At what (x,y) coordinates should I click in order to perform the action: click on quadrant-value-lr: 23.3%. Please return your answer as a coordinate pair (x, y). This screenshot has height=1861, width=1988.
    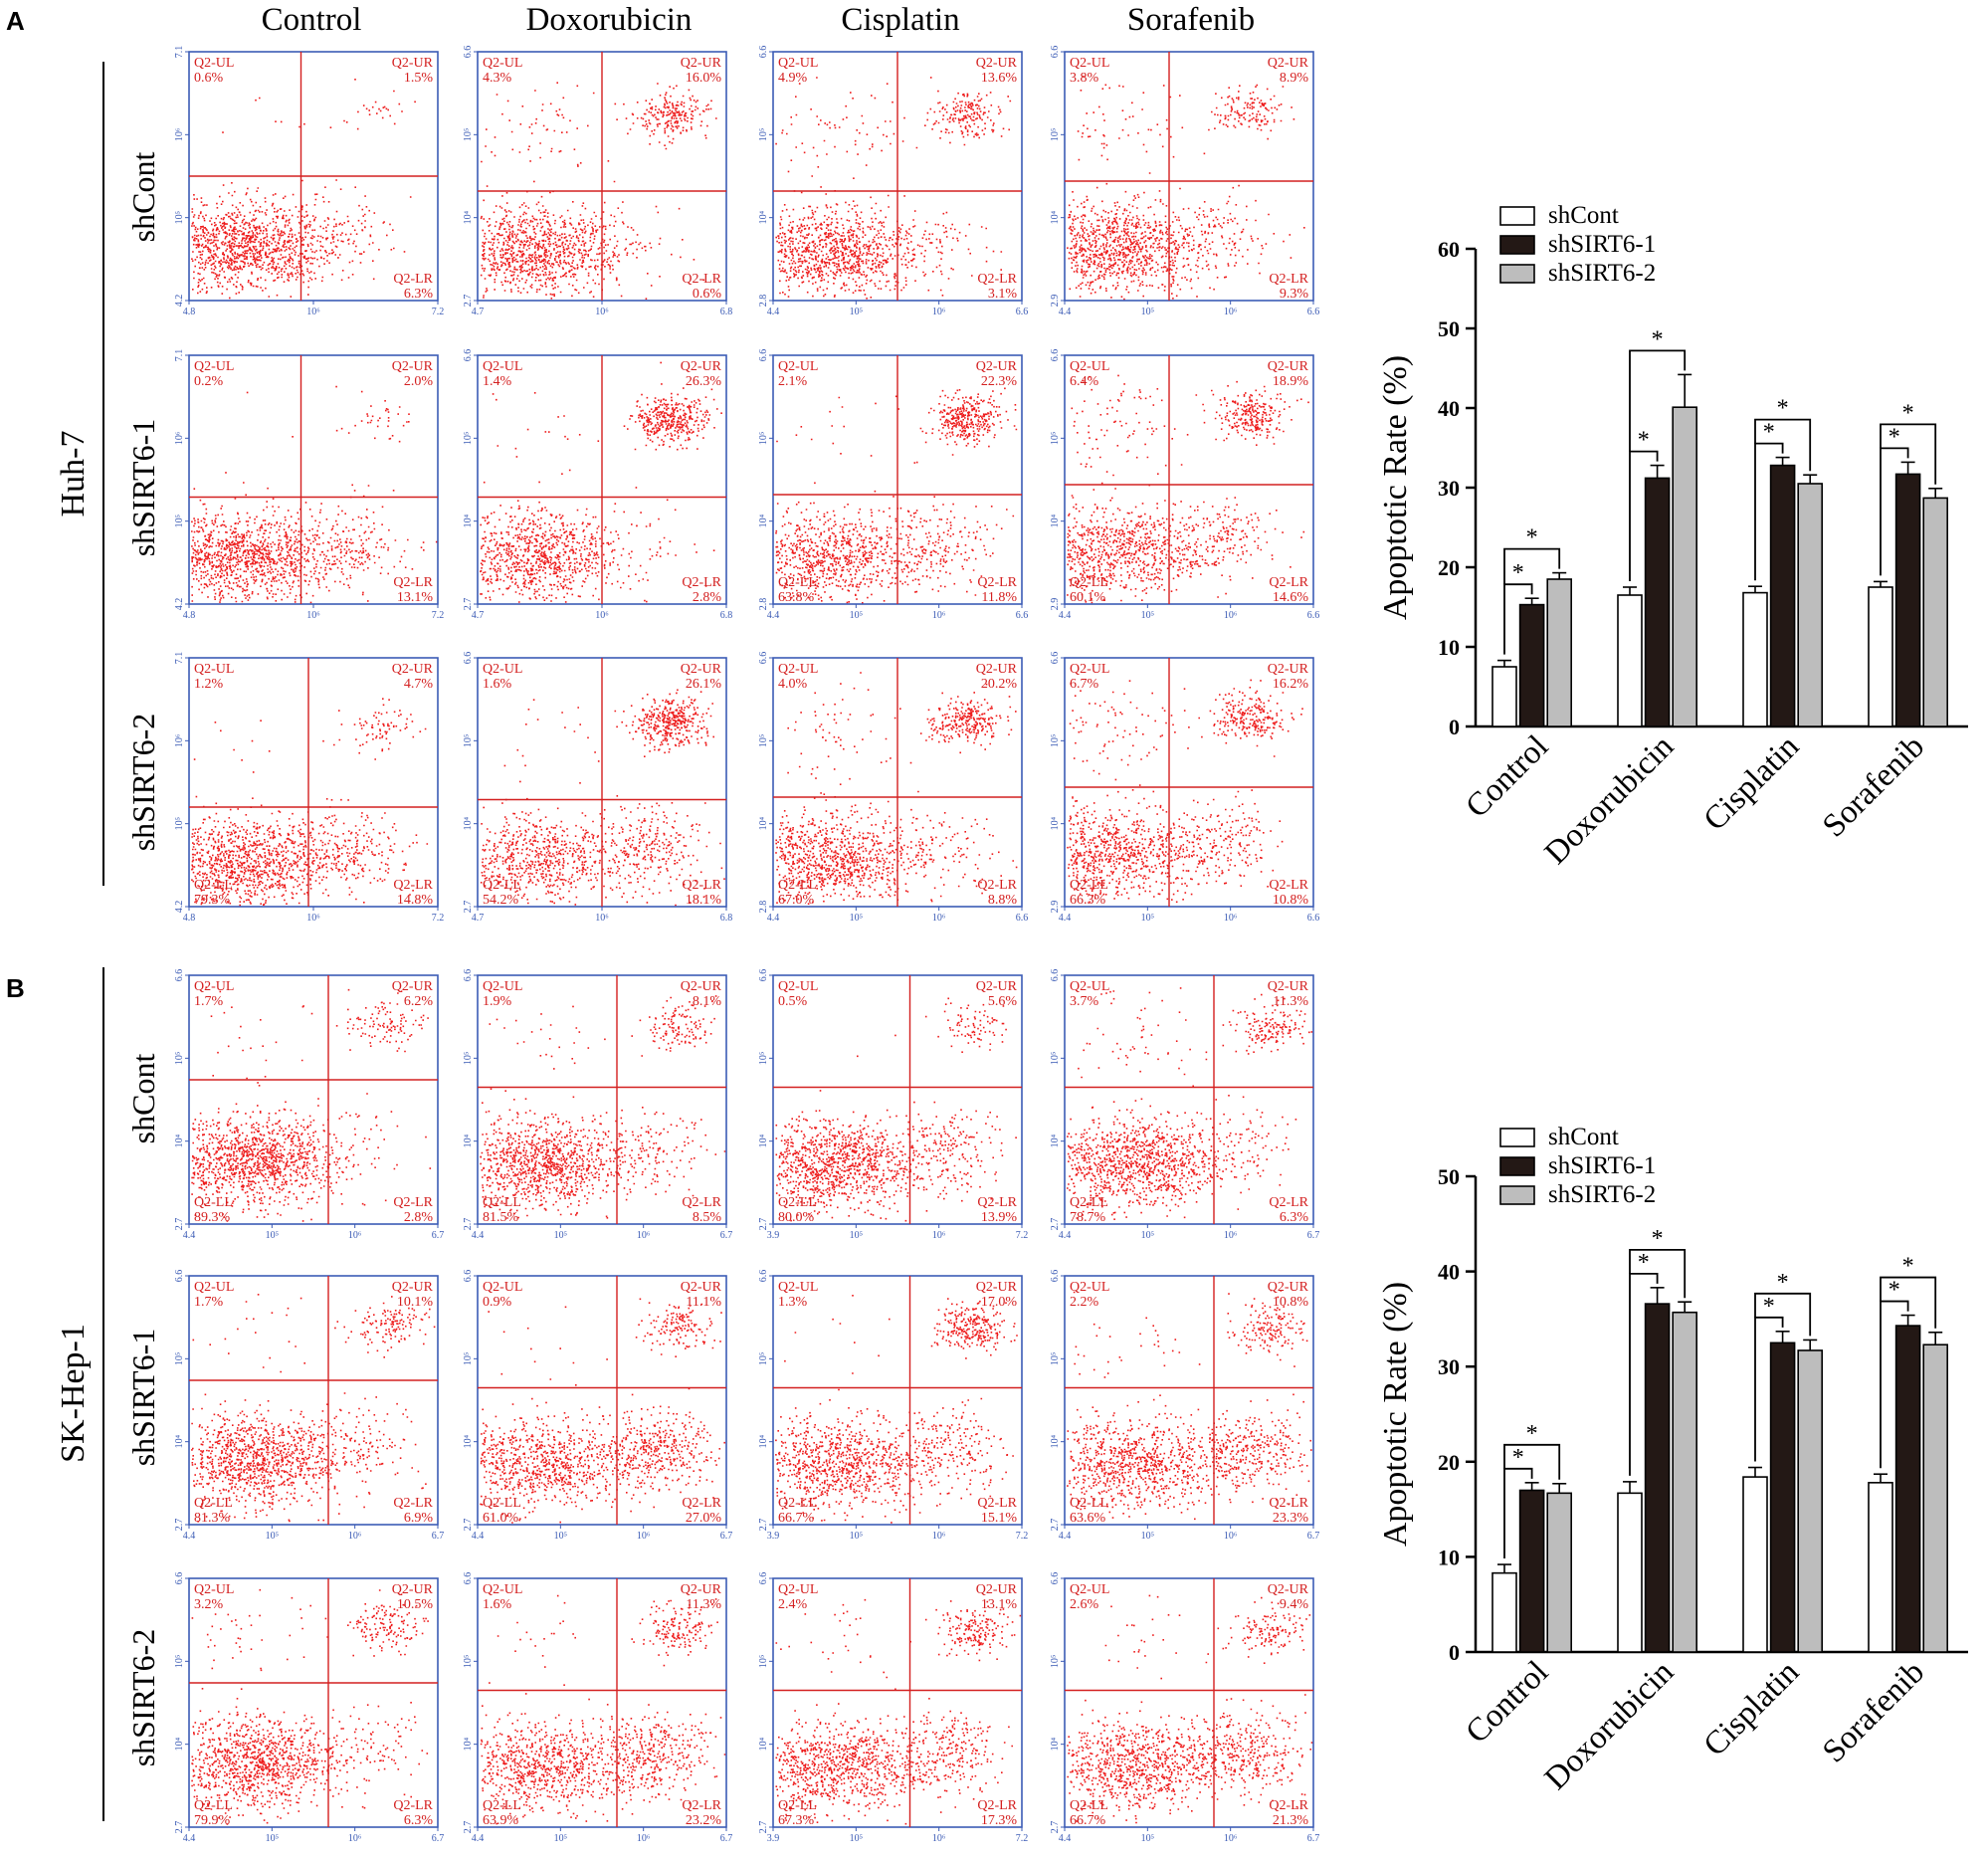
    Looking at the image, I should click on (1291, 1519).